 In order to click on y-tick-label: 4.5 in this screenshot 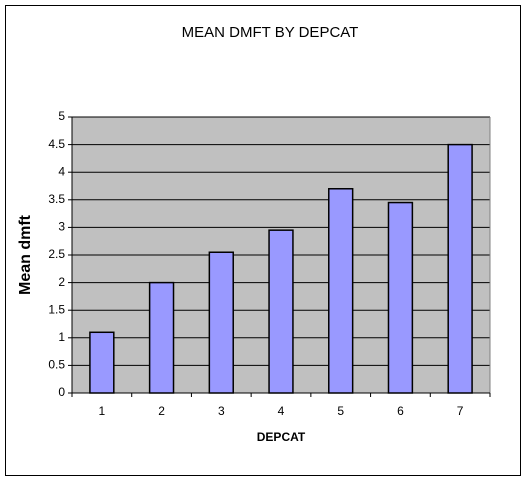, I will do `click(56, 144)`.